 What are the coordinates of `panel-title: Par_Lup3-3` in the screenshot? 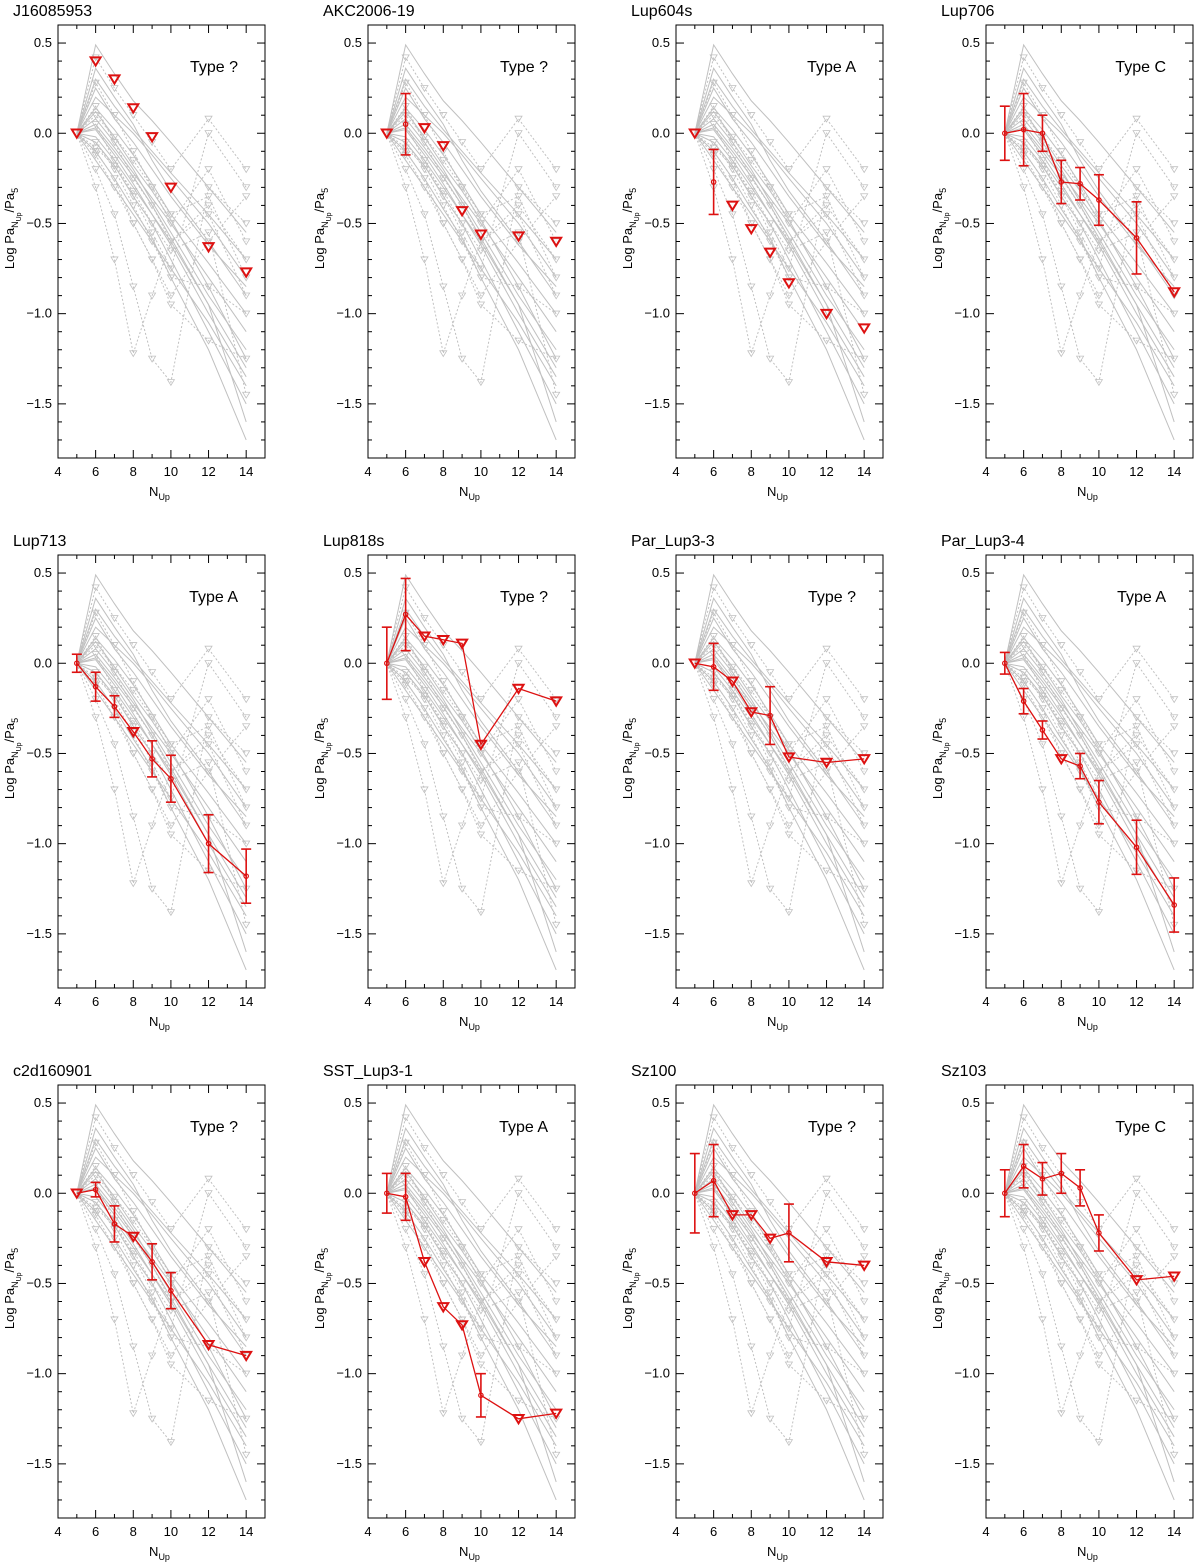 It's located at (673, 541).